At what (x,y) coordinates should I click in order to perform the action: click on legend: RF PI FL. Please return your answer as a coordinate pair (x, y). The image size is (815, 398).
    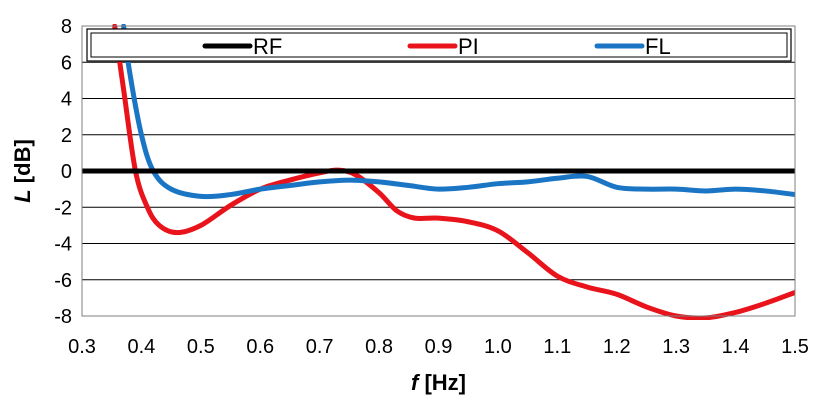
    Looking at the image, I should click on (439, 45).